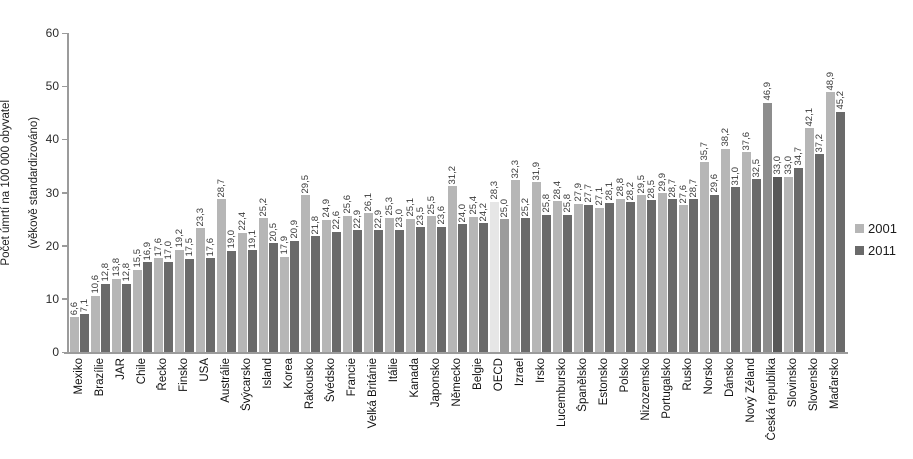 The width and height of the screenshot is (913, 459). I want to click on bar-2011--v-dsko, so click(336, 291).